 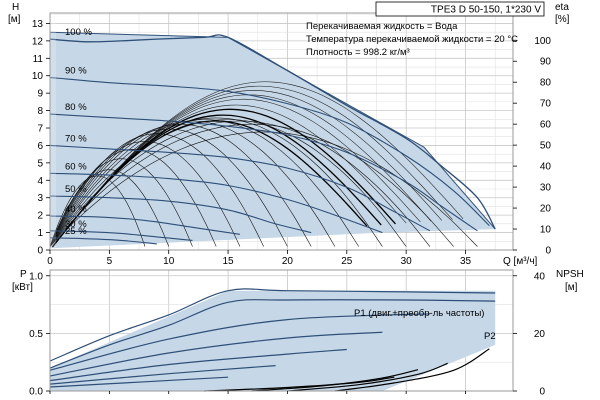 I want to click on eta-axis-label: eta, so click(x=562, y=7).